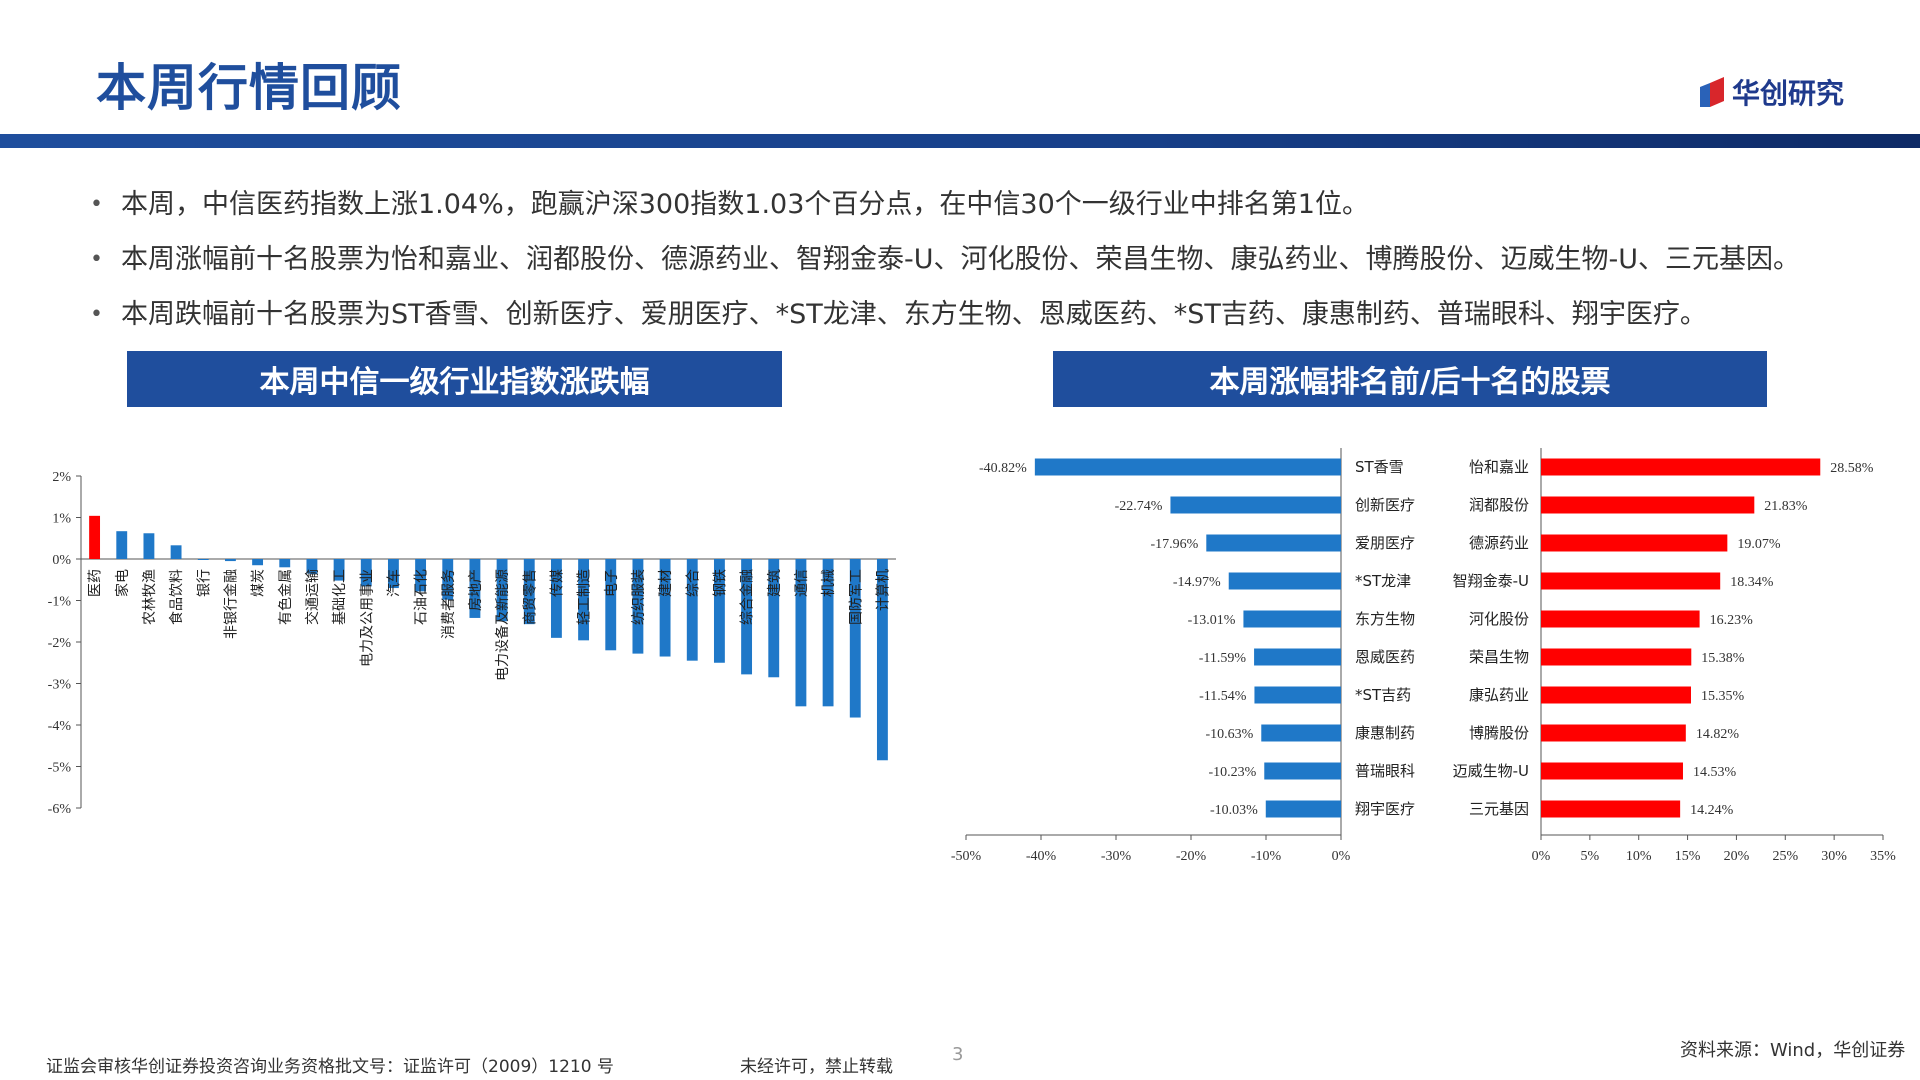 This screenshot has height=1080, width=1920. Describe the element at coordinates (1723, 696) in the screenshot. I see `gainer-value-label: 15.35%` at that location.